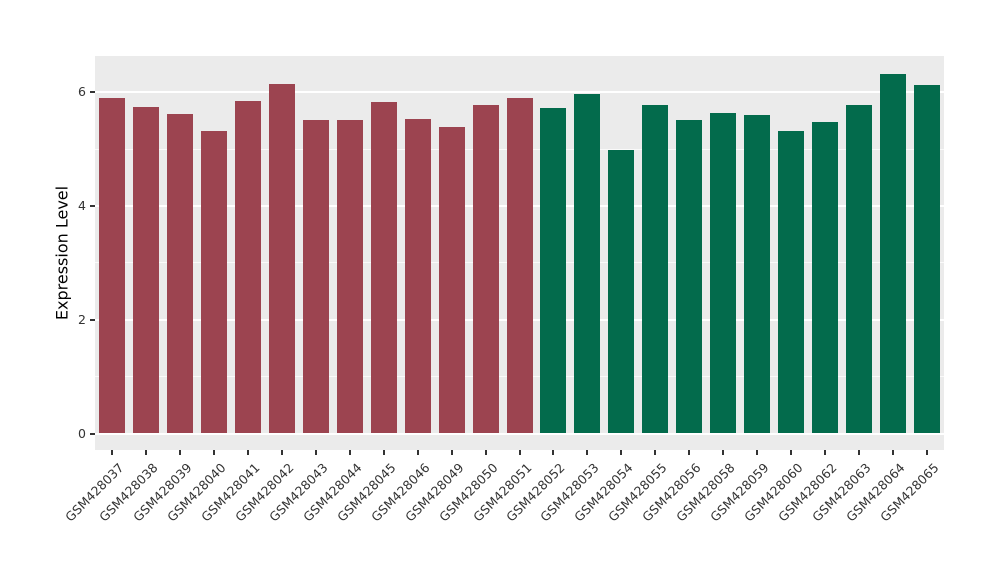 Image resolution: width=1000 pixels, height=580 pixels. What do you see at coordinates (82, 319) in the screenshot?
I see `y-tick-label: 2` at bounding box center [82, 319].